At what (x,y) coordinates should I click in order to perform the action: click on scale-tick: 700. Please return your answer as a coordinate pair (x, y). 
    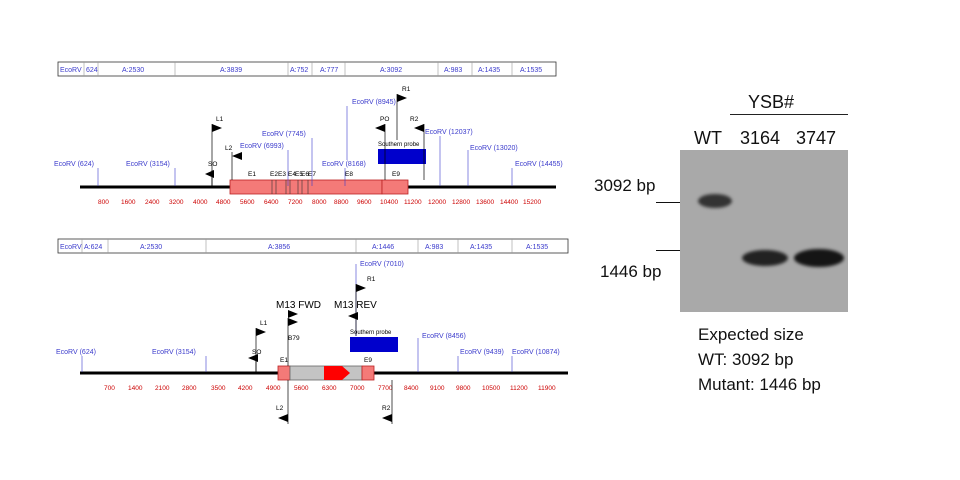
    Looking at the image, I should click on (109, 388).